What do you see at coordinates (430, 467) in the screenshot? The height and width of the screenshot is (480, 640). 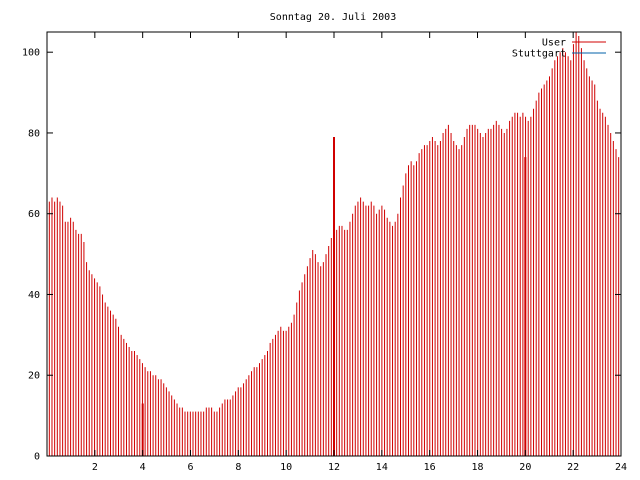 I see `x-tick-label: 16` at bounding box center [430, 467].